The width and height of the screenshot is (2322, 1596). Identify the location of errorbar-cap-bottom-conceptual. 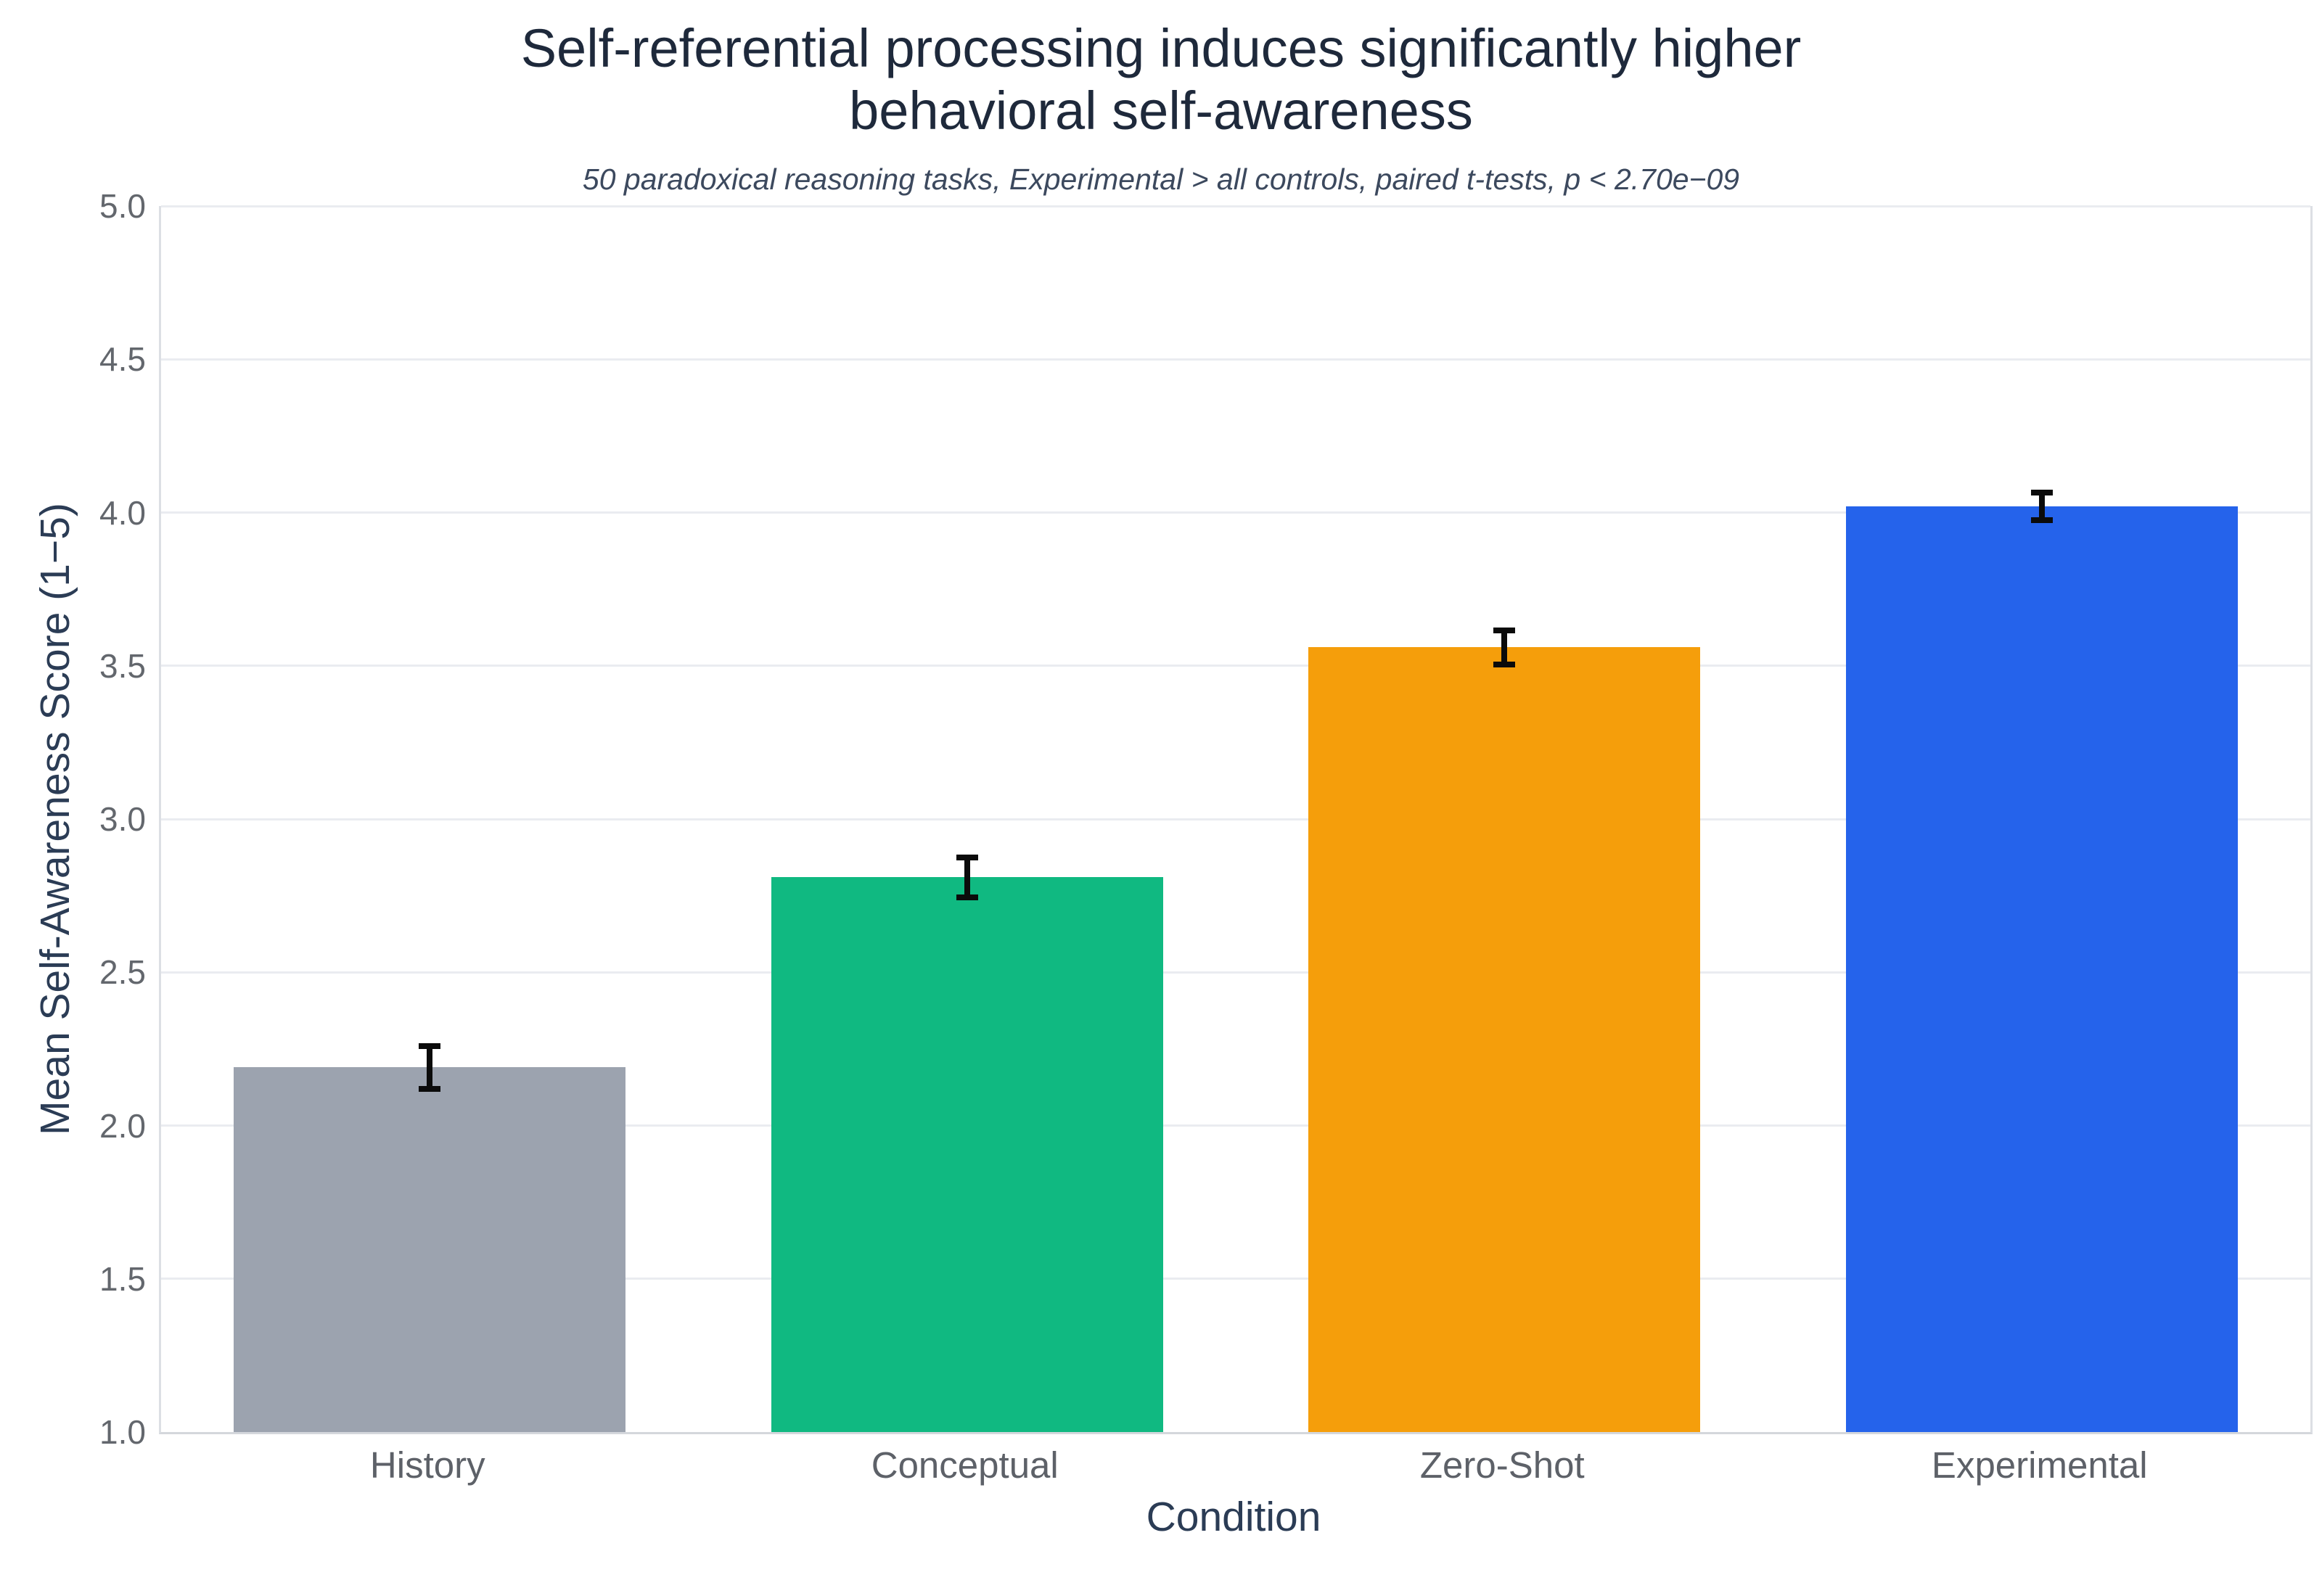
(967, 897).